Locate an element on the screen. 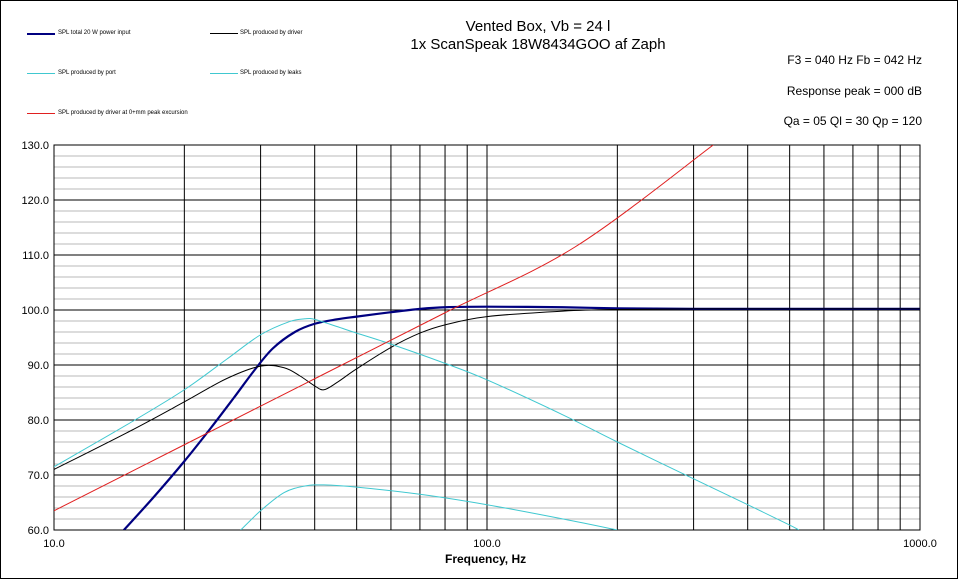 The image size is (958, 579). chart-subtitle: 1x ScanSpeak 18W8434GOO af Zaph is located at coordinates (538, 44).